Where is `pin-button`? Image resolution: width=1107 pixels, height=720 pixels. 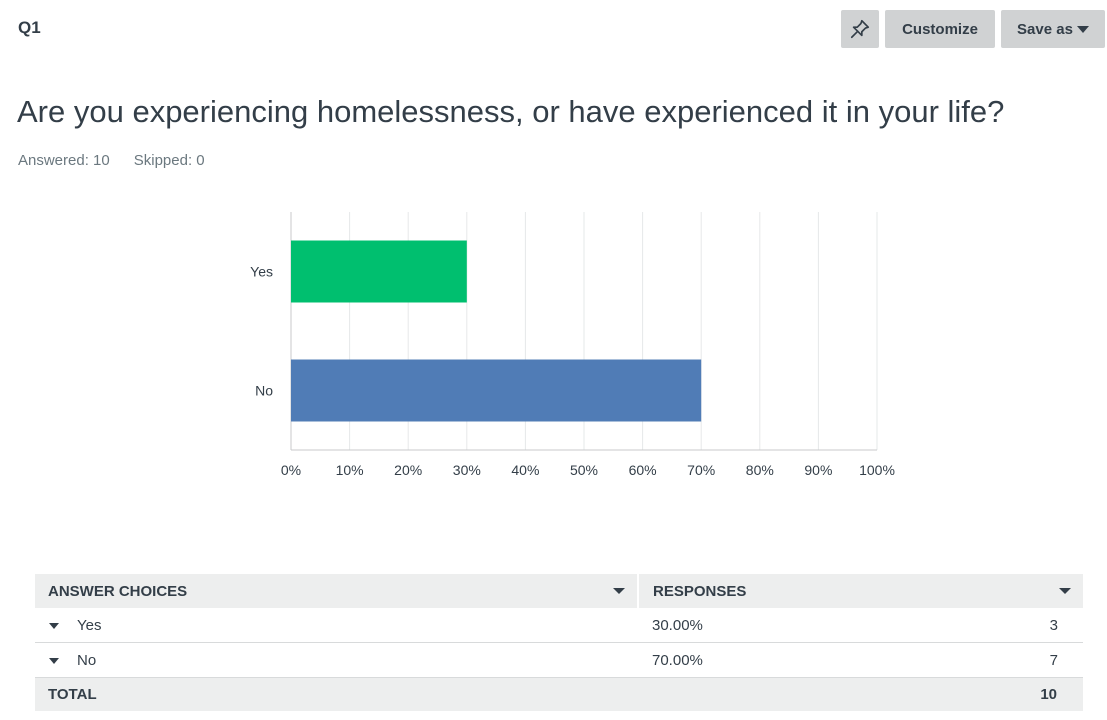
pin-button is located at coordinates (860, 29).